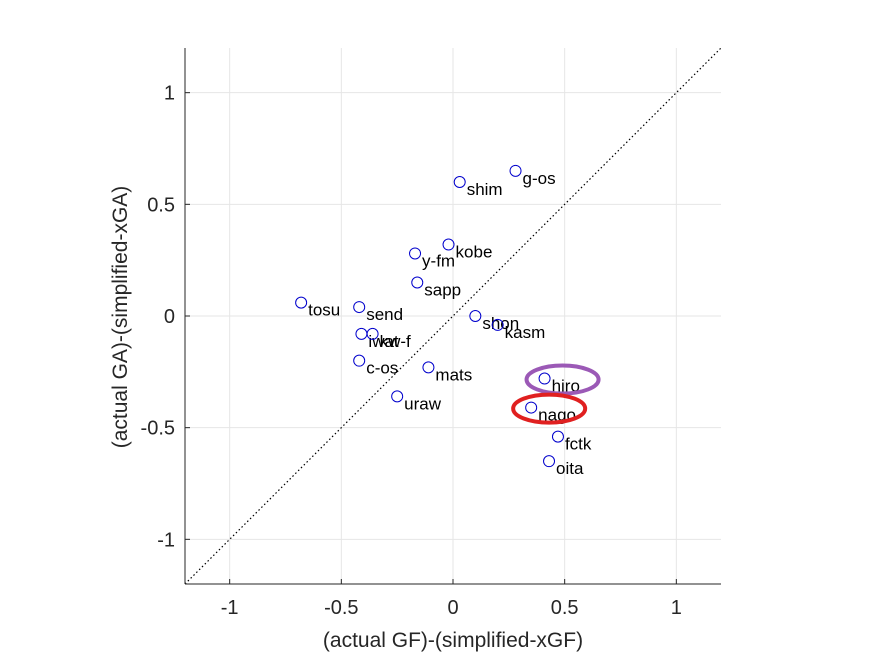  I want to click on point-label: y-fm, so click(438, 260).